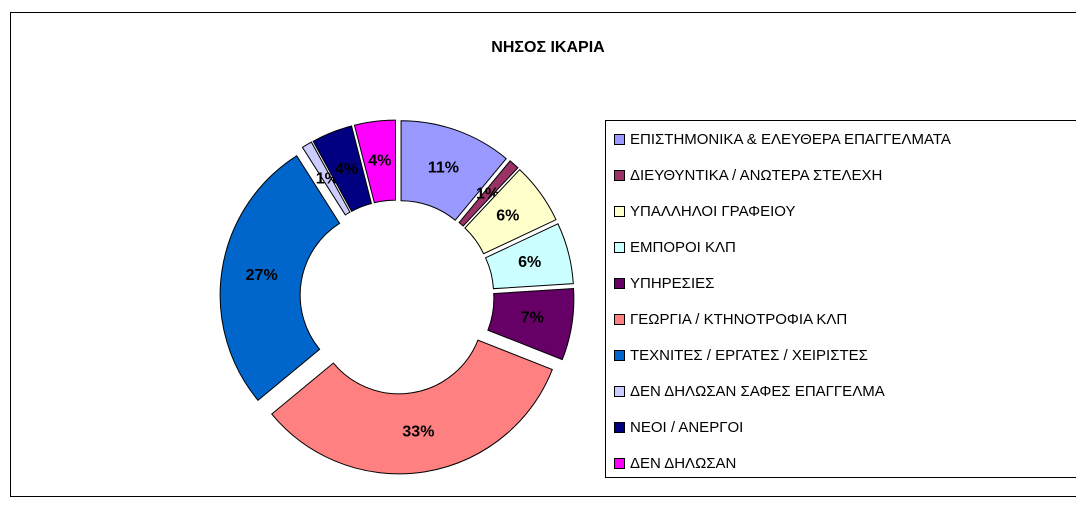 This screenshot has width=1076, height=512. Describe the element at coordinates (683, 463) in the screenshot. I see `legend-label: ΔΕΝ ΔΗΛΩΣΑΝ` at that location.